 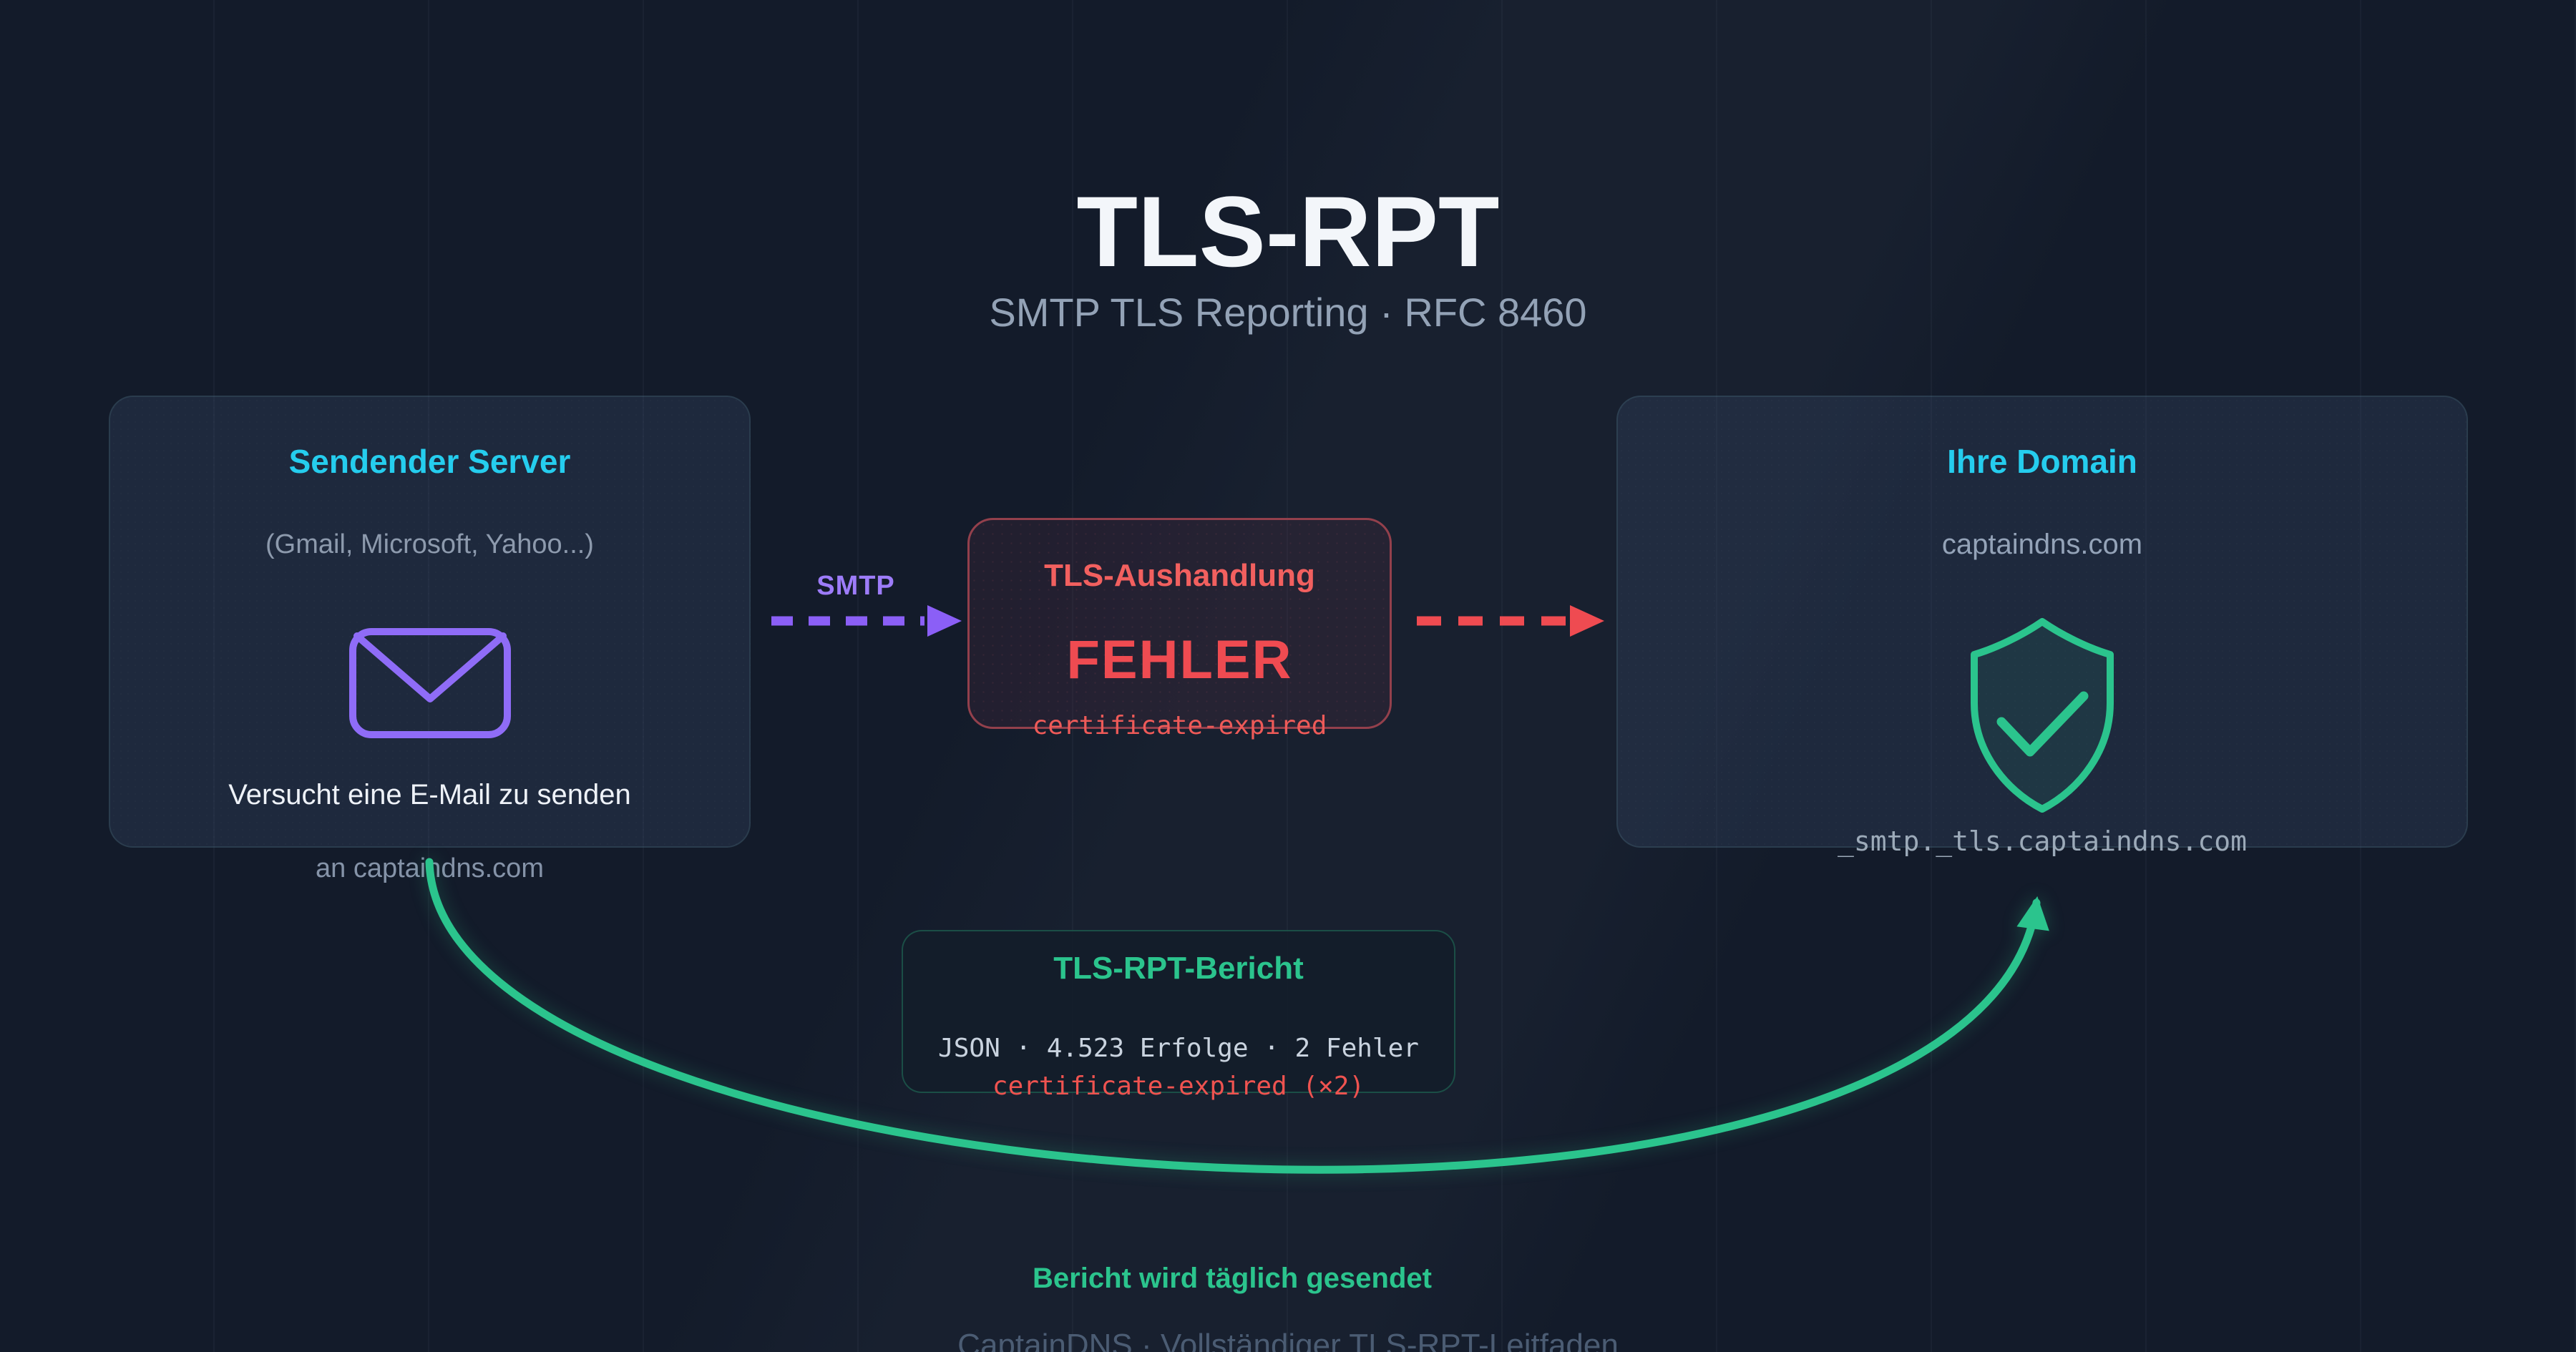 I want to click on sender-card-title: Sendender Server, so click(x=429, y=462).